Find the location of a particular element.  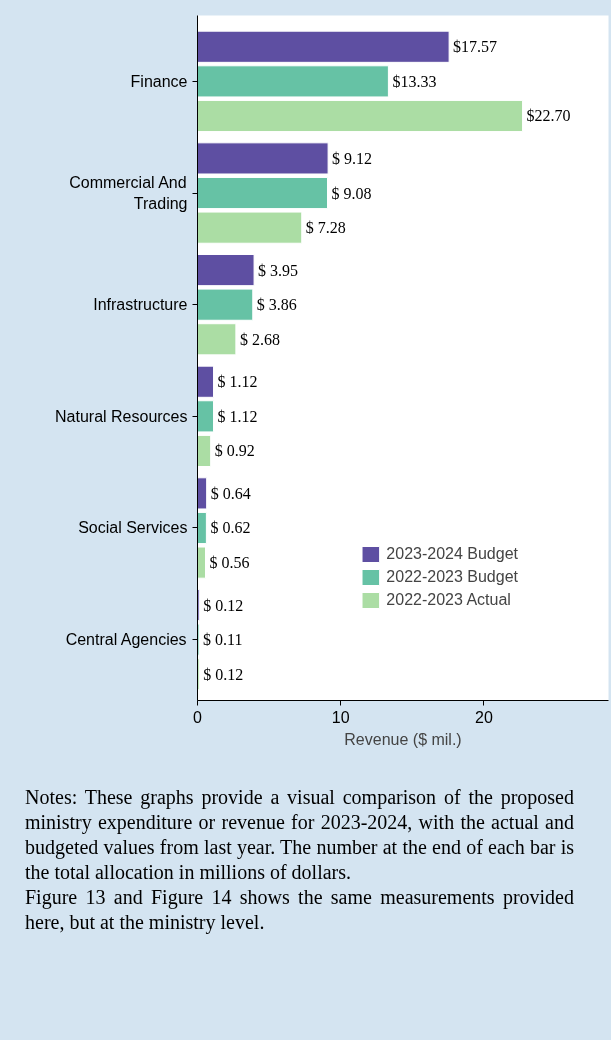

data-label: $ 0.11 is located at coordinates (223, 640).